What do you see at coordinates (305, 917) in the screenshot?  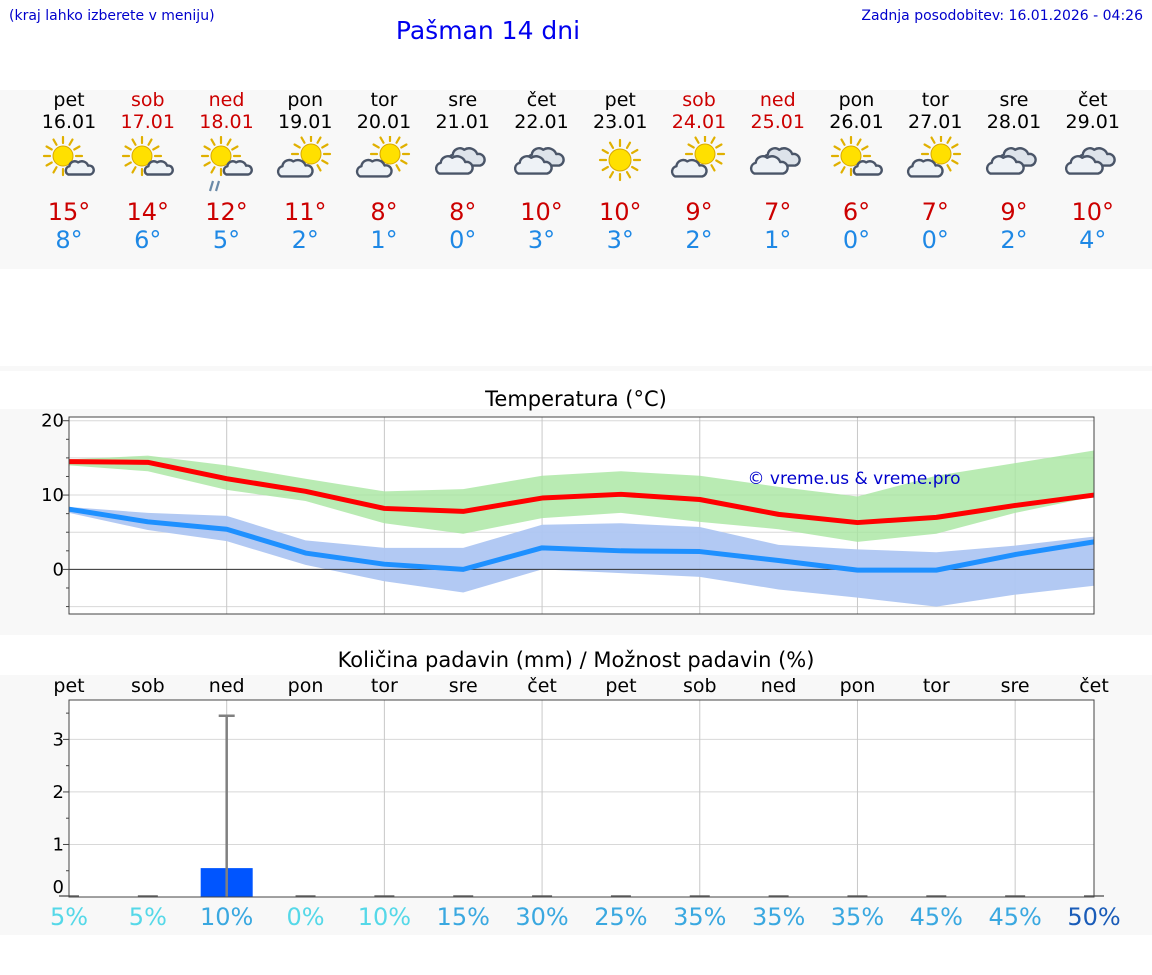 I see `precipitation-probability: 0%` at bounding box center [305, 917].